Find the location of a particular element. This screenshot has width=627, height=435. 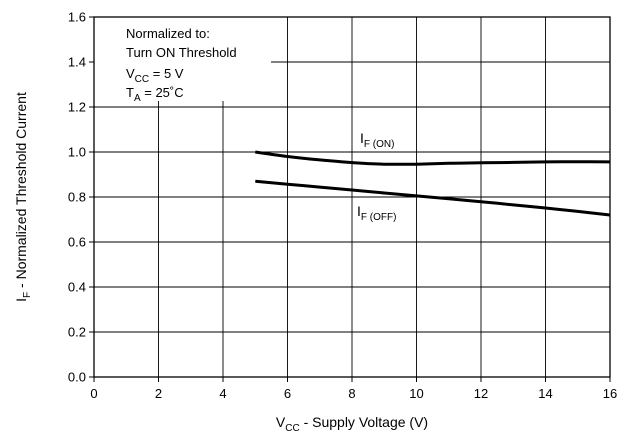

y-tick-label: 1.6 is located at coordinates (77, 17).